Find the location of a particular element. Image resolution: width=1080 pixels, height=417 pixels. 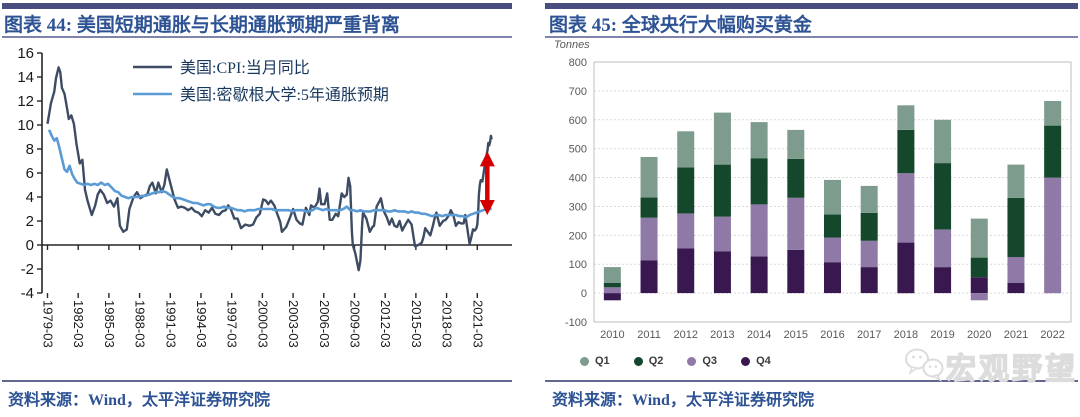

legend-label: Q2 is located at coordinates (656, 361).